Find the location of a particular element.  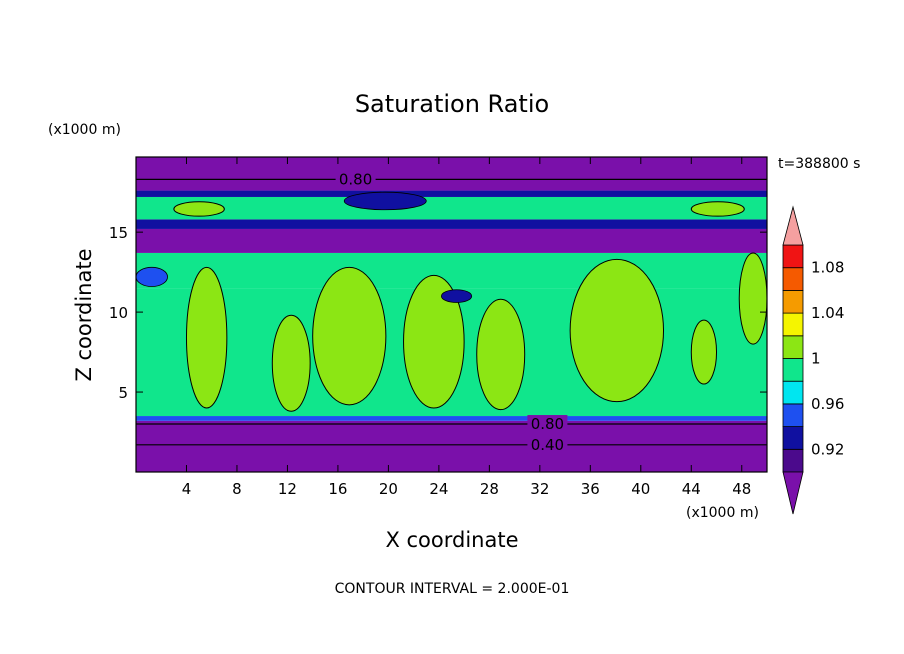

colorbar-tick-label: 1 is located at coordinates (816, 359).